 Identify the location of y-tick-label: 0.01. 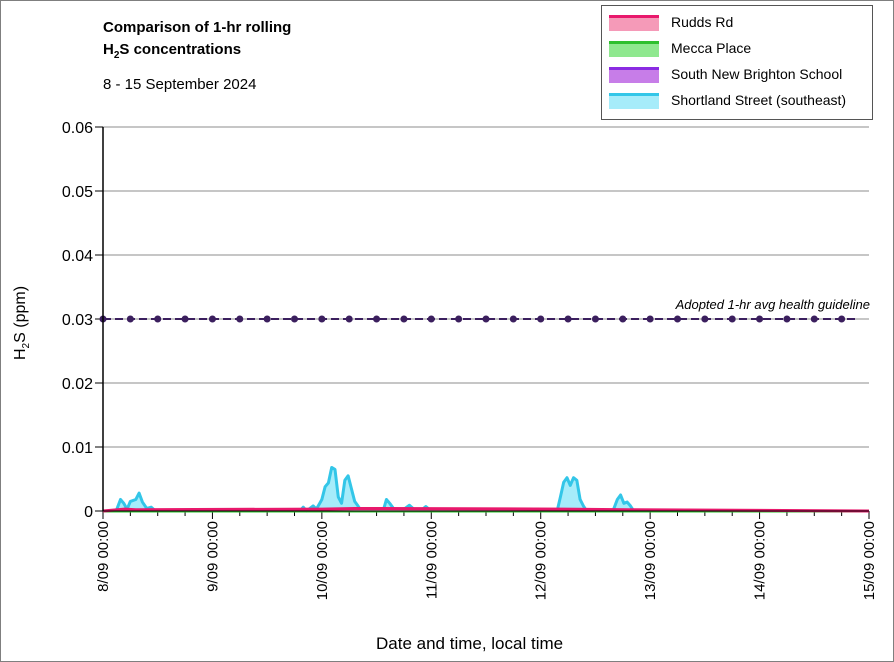
(77, 448).